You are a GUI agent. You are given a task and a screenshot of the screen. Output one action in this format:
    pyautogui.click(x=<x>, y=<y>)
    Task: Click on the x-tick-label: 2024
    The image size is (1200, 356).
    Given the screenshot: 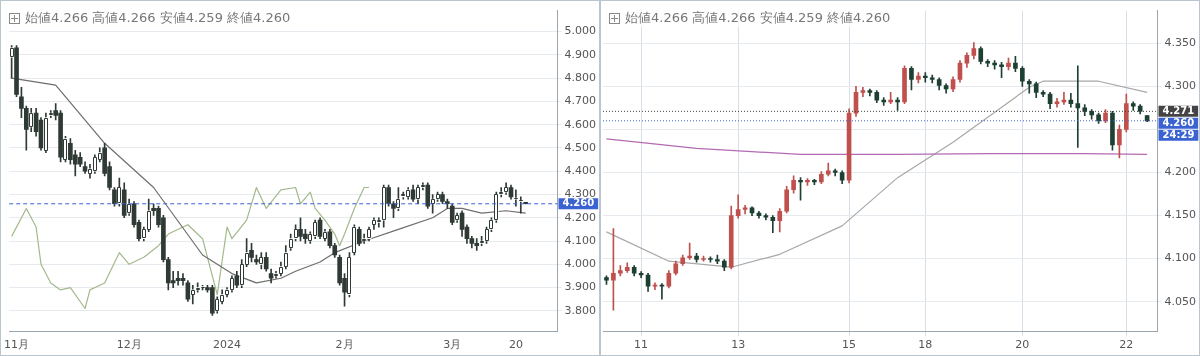 What is the action you would take?
    pyautogui.click(x=227, y=345)
    